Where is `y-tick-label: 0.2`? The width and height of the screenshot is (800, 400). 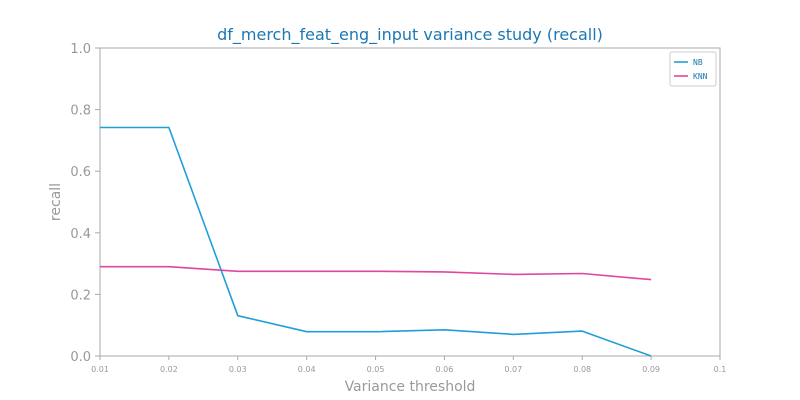
y-tick-label: 0.2 is located at coordinates (80, 295).